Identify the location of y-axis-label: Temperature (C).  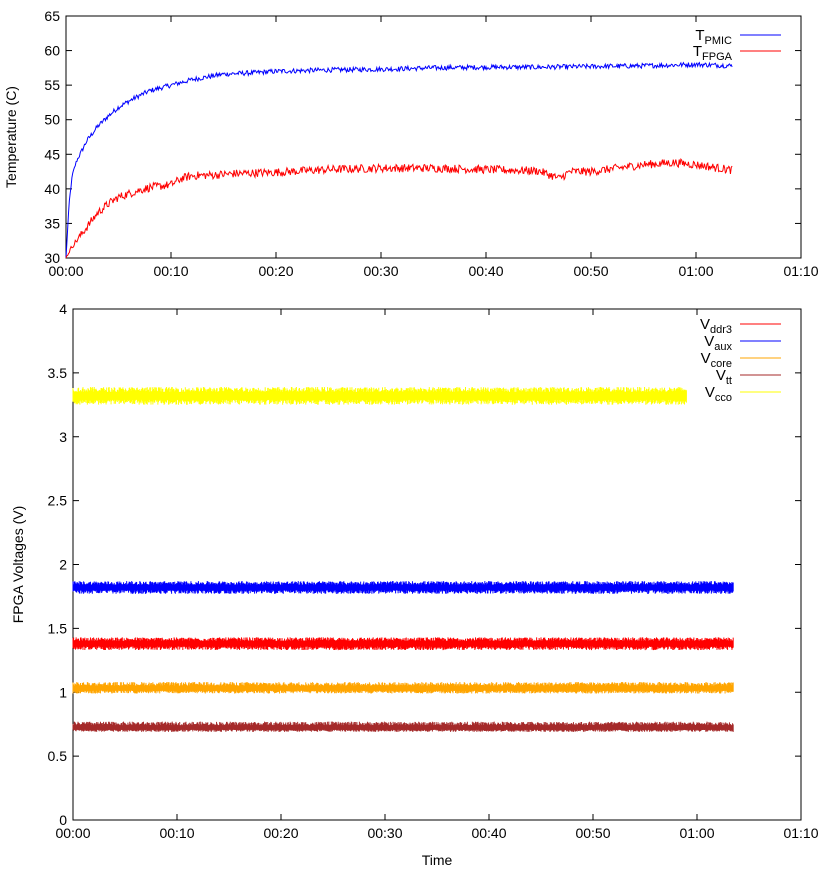
(11, 137).